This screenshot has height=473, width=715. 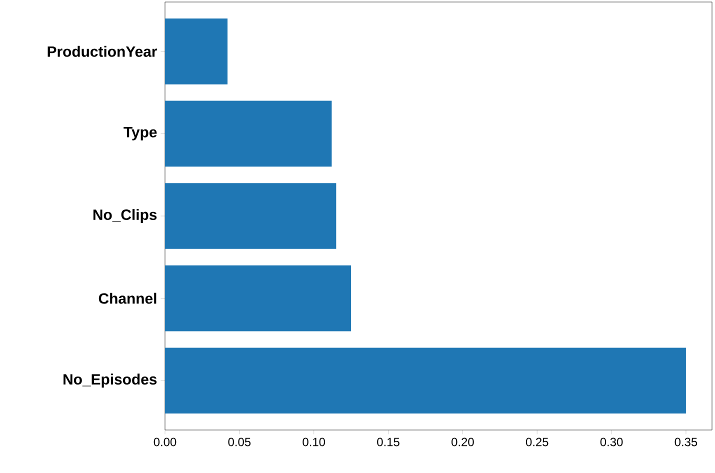 What do you see at coordinates (611, 442) in the screenshot?
I see `x-tick-label: 0.30` at bounding box center [611, 442].